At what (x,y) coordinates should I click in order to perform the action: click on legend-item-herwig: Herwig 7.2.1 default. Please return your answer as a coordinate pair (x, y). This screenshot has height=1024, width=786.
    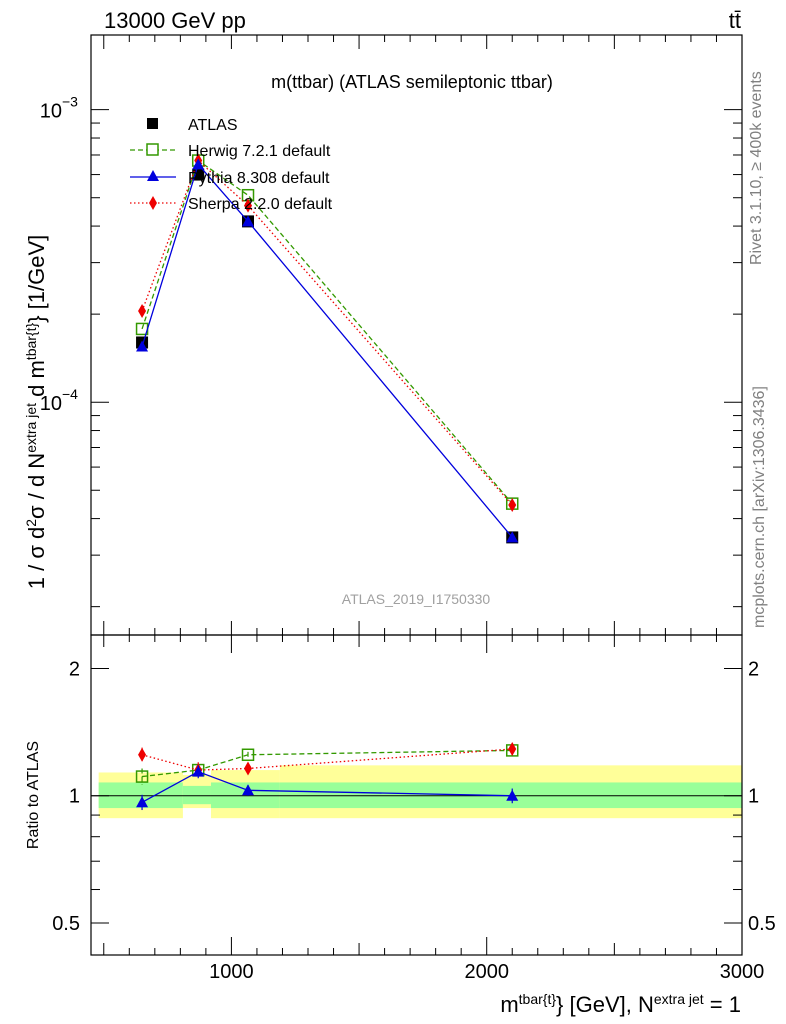
    Looking at the image, I should click on (230, 151).